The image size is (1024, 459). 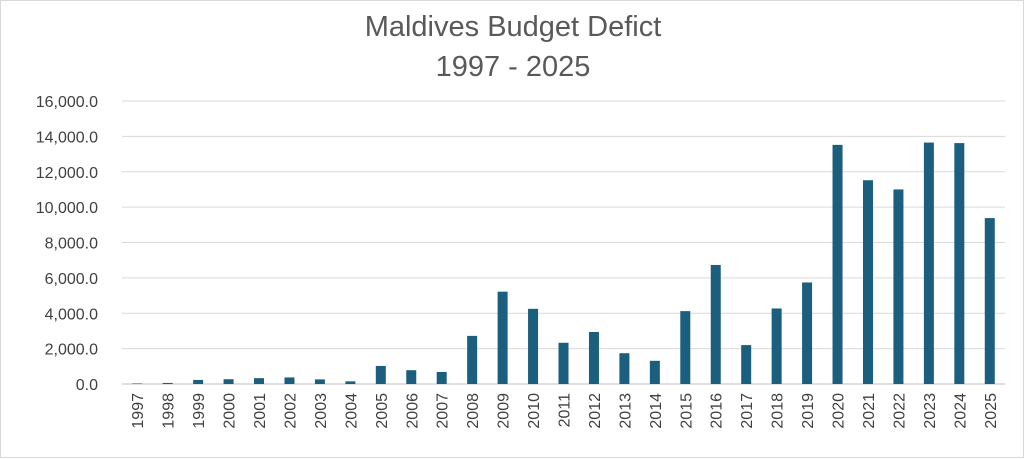 What do you see at coordinates (959, 263) in the screenshot?
I see `bar-2024` at bounding box center [959, 263].